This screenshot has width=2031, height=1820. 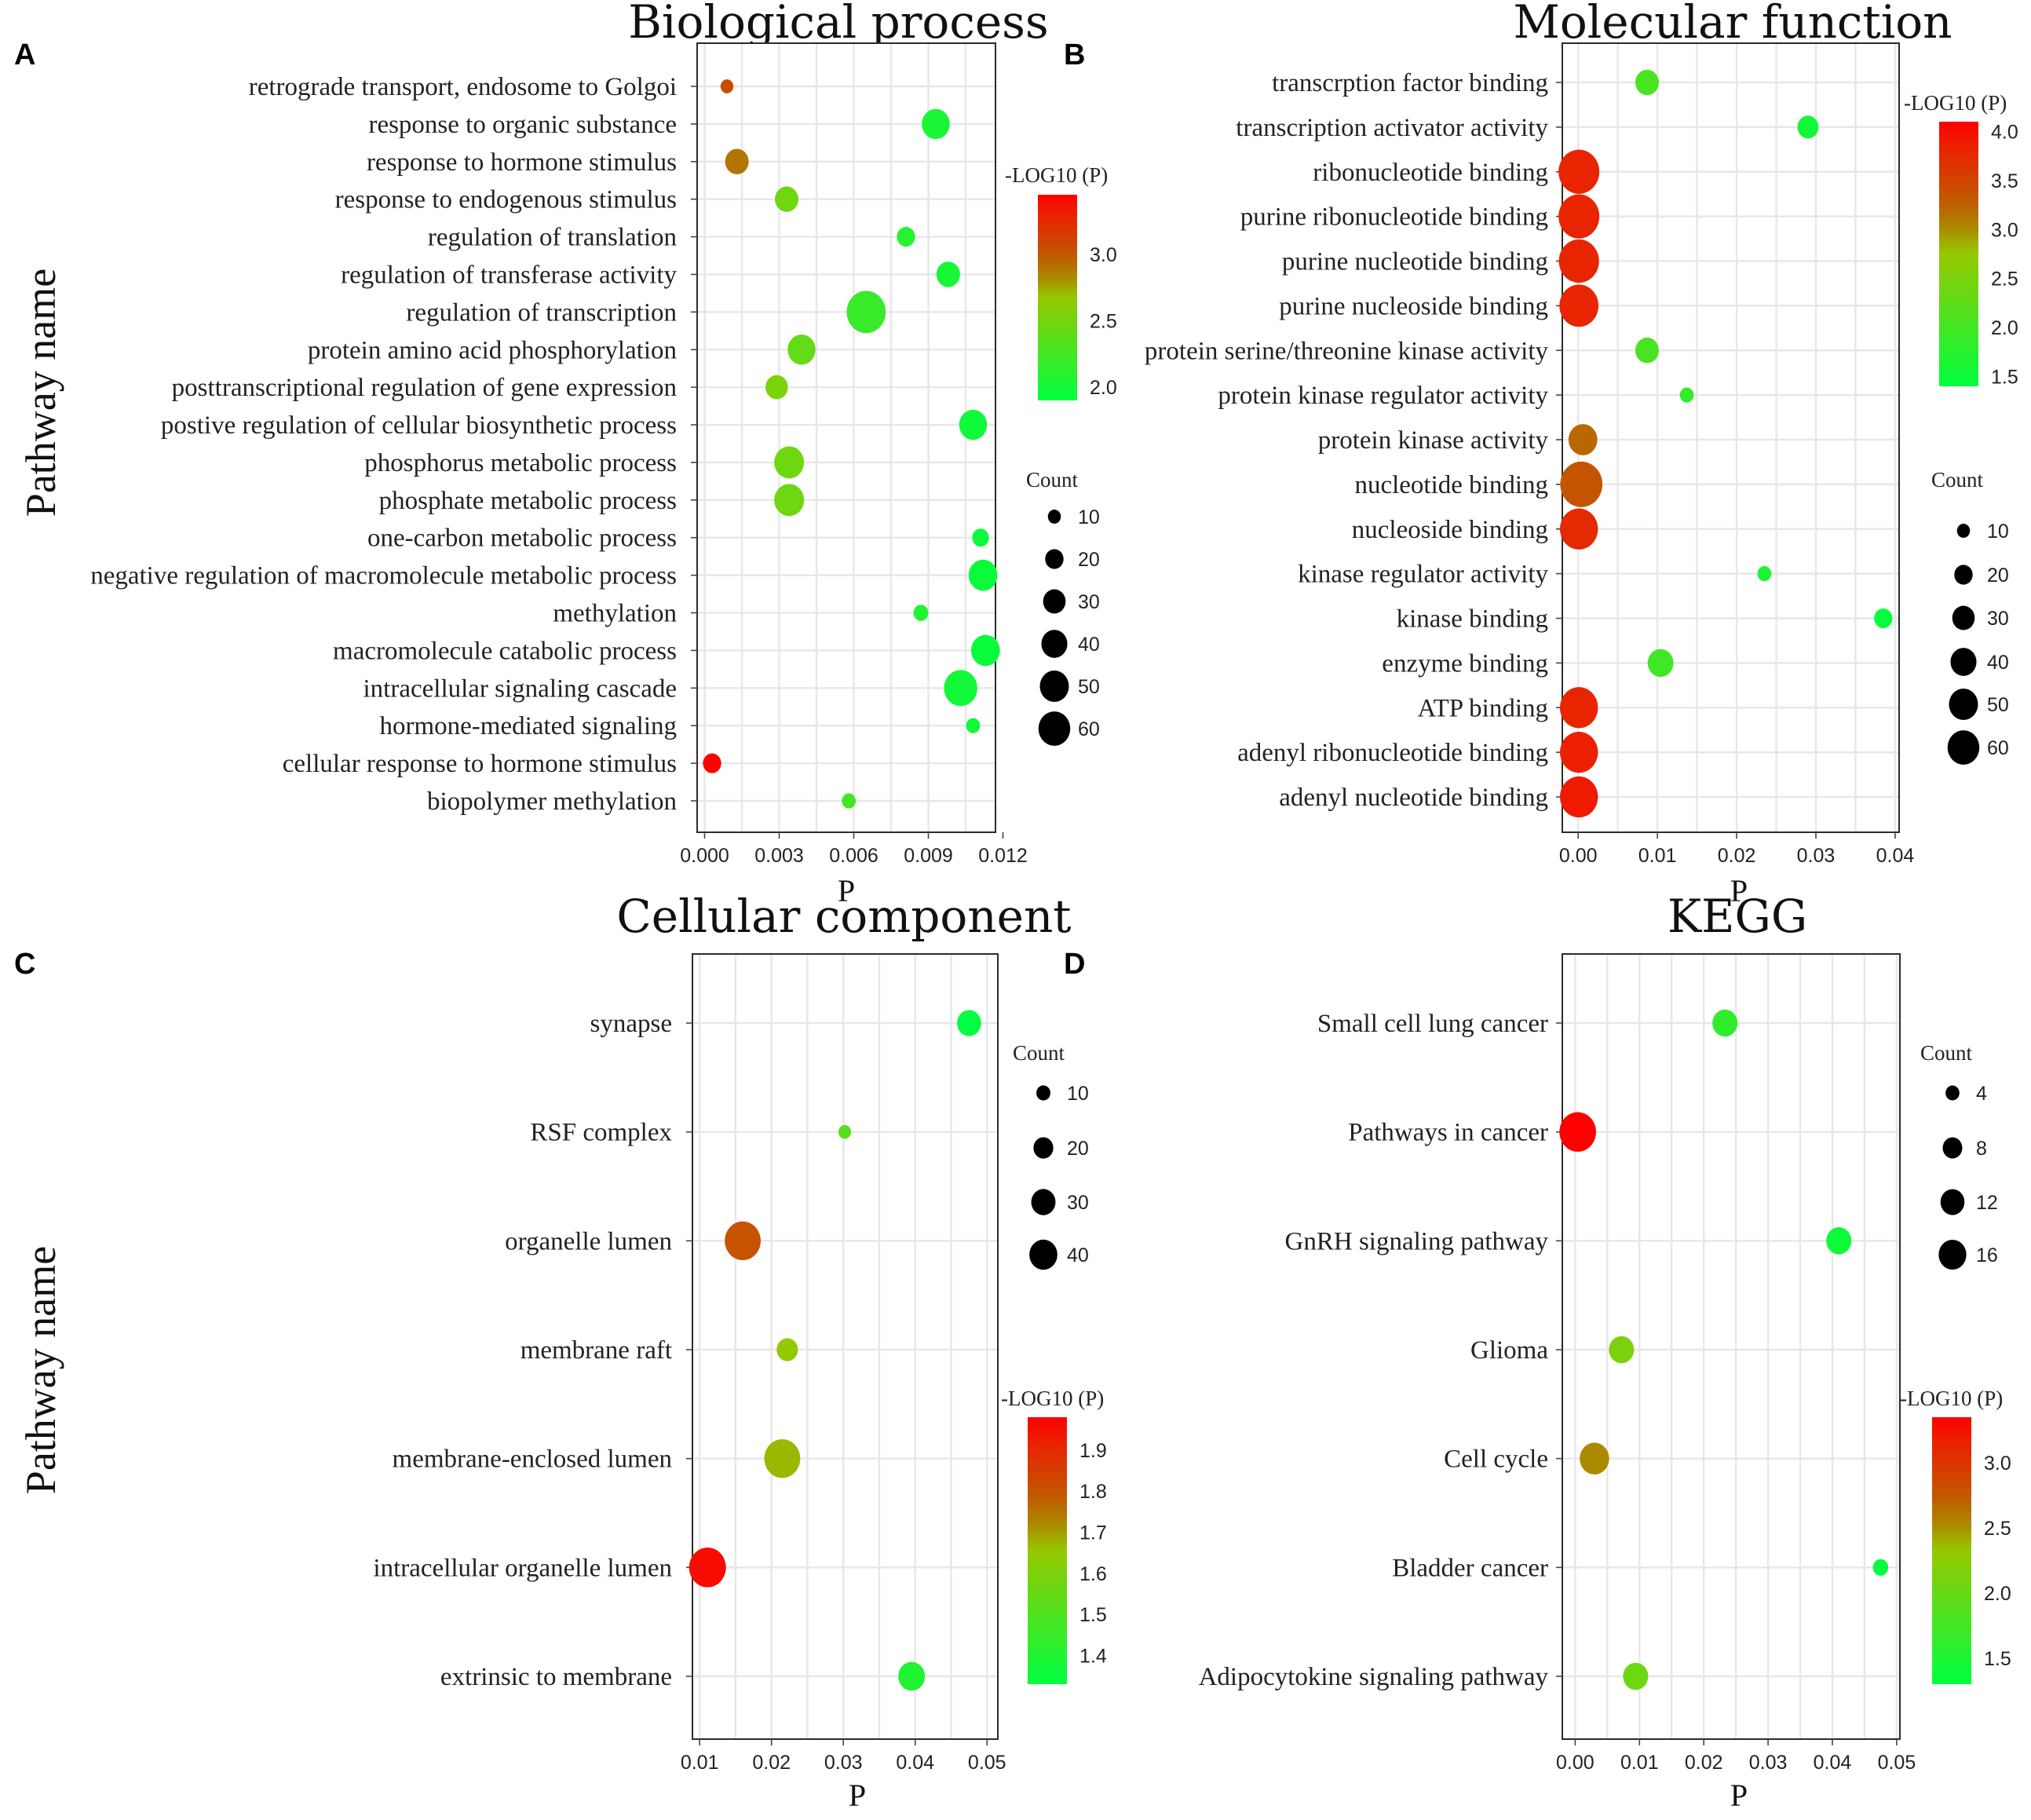 I want to click on x-tick-label: 0.009, so click(x=928, y=856).